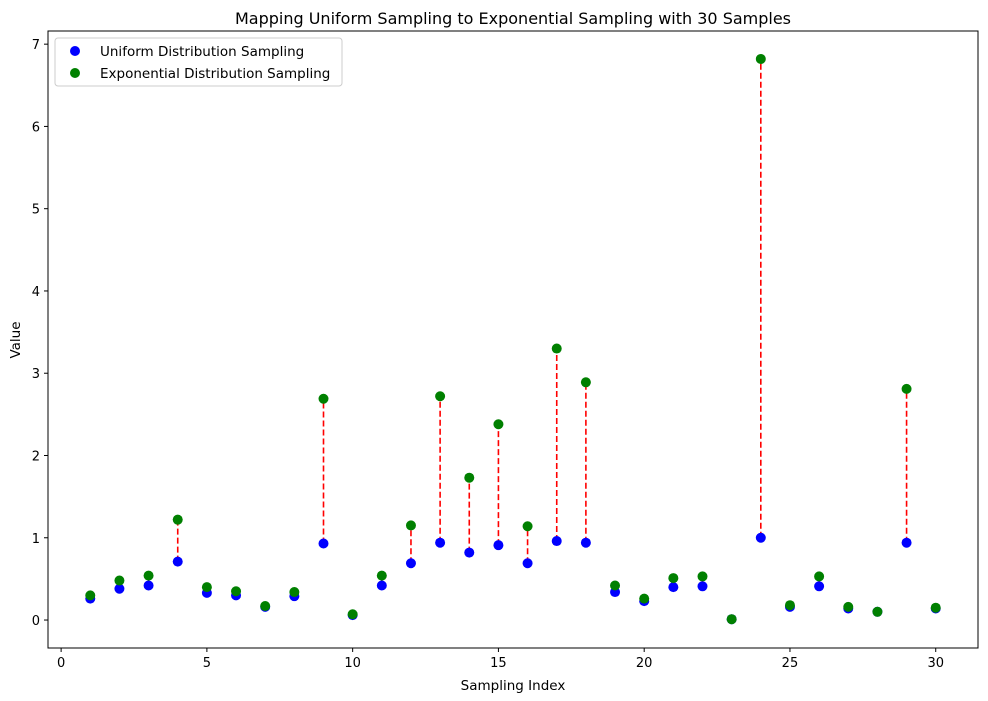 This screenshot has width=988, height=701. Describe the element at coordinates (36, 45) in the screenshot. I see `y-tick-label: 7` at that location.